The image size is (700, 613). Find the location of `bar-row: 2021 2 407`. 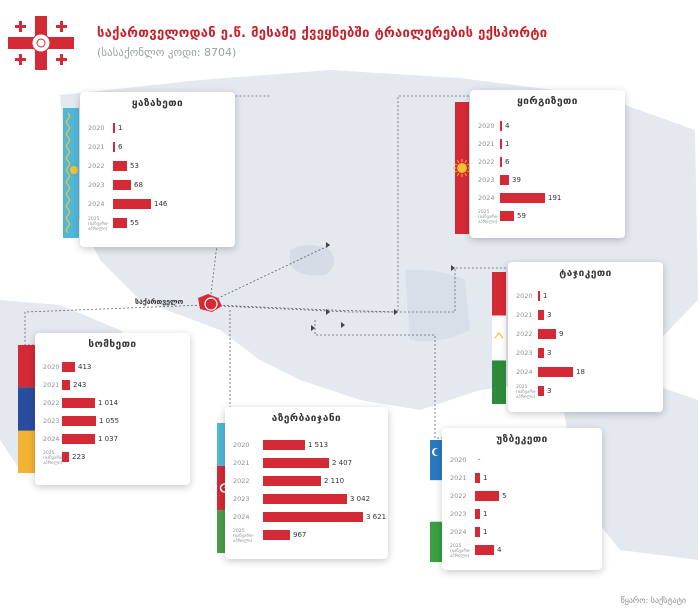

bar-row: 2021 2 407 is located at coordinates (306, 463).